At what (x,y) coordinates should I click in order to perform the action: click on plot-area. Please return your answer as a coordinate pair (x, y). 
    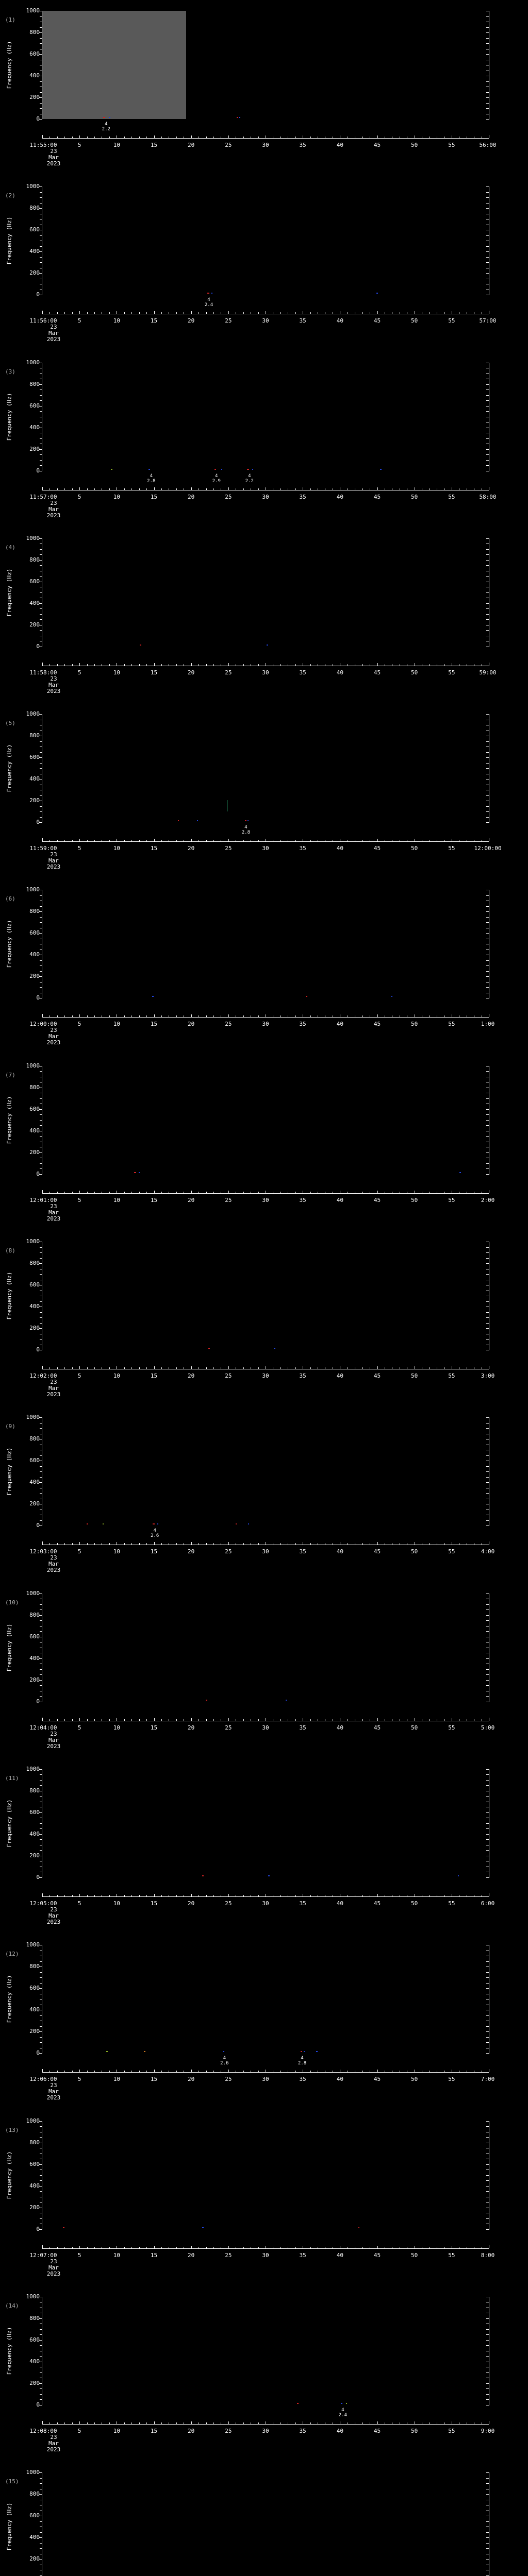
    Looking at the image, I should click on (265, 944).